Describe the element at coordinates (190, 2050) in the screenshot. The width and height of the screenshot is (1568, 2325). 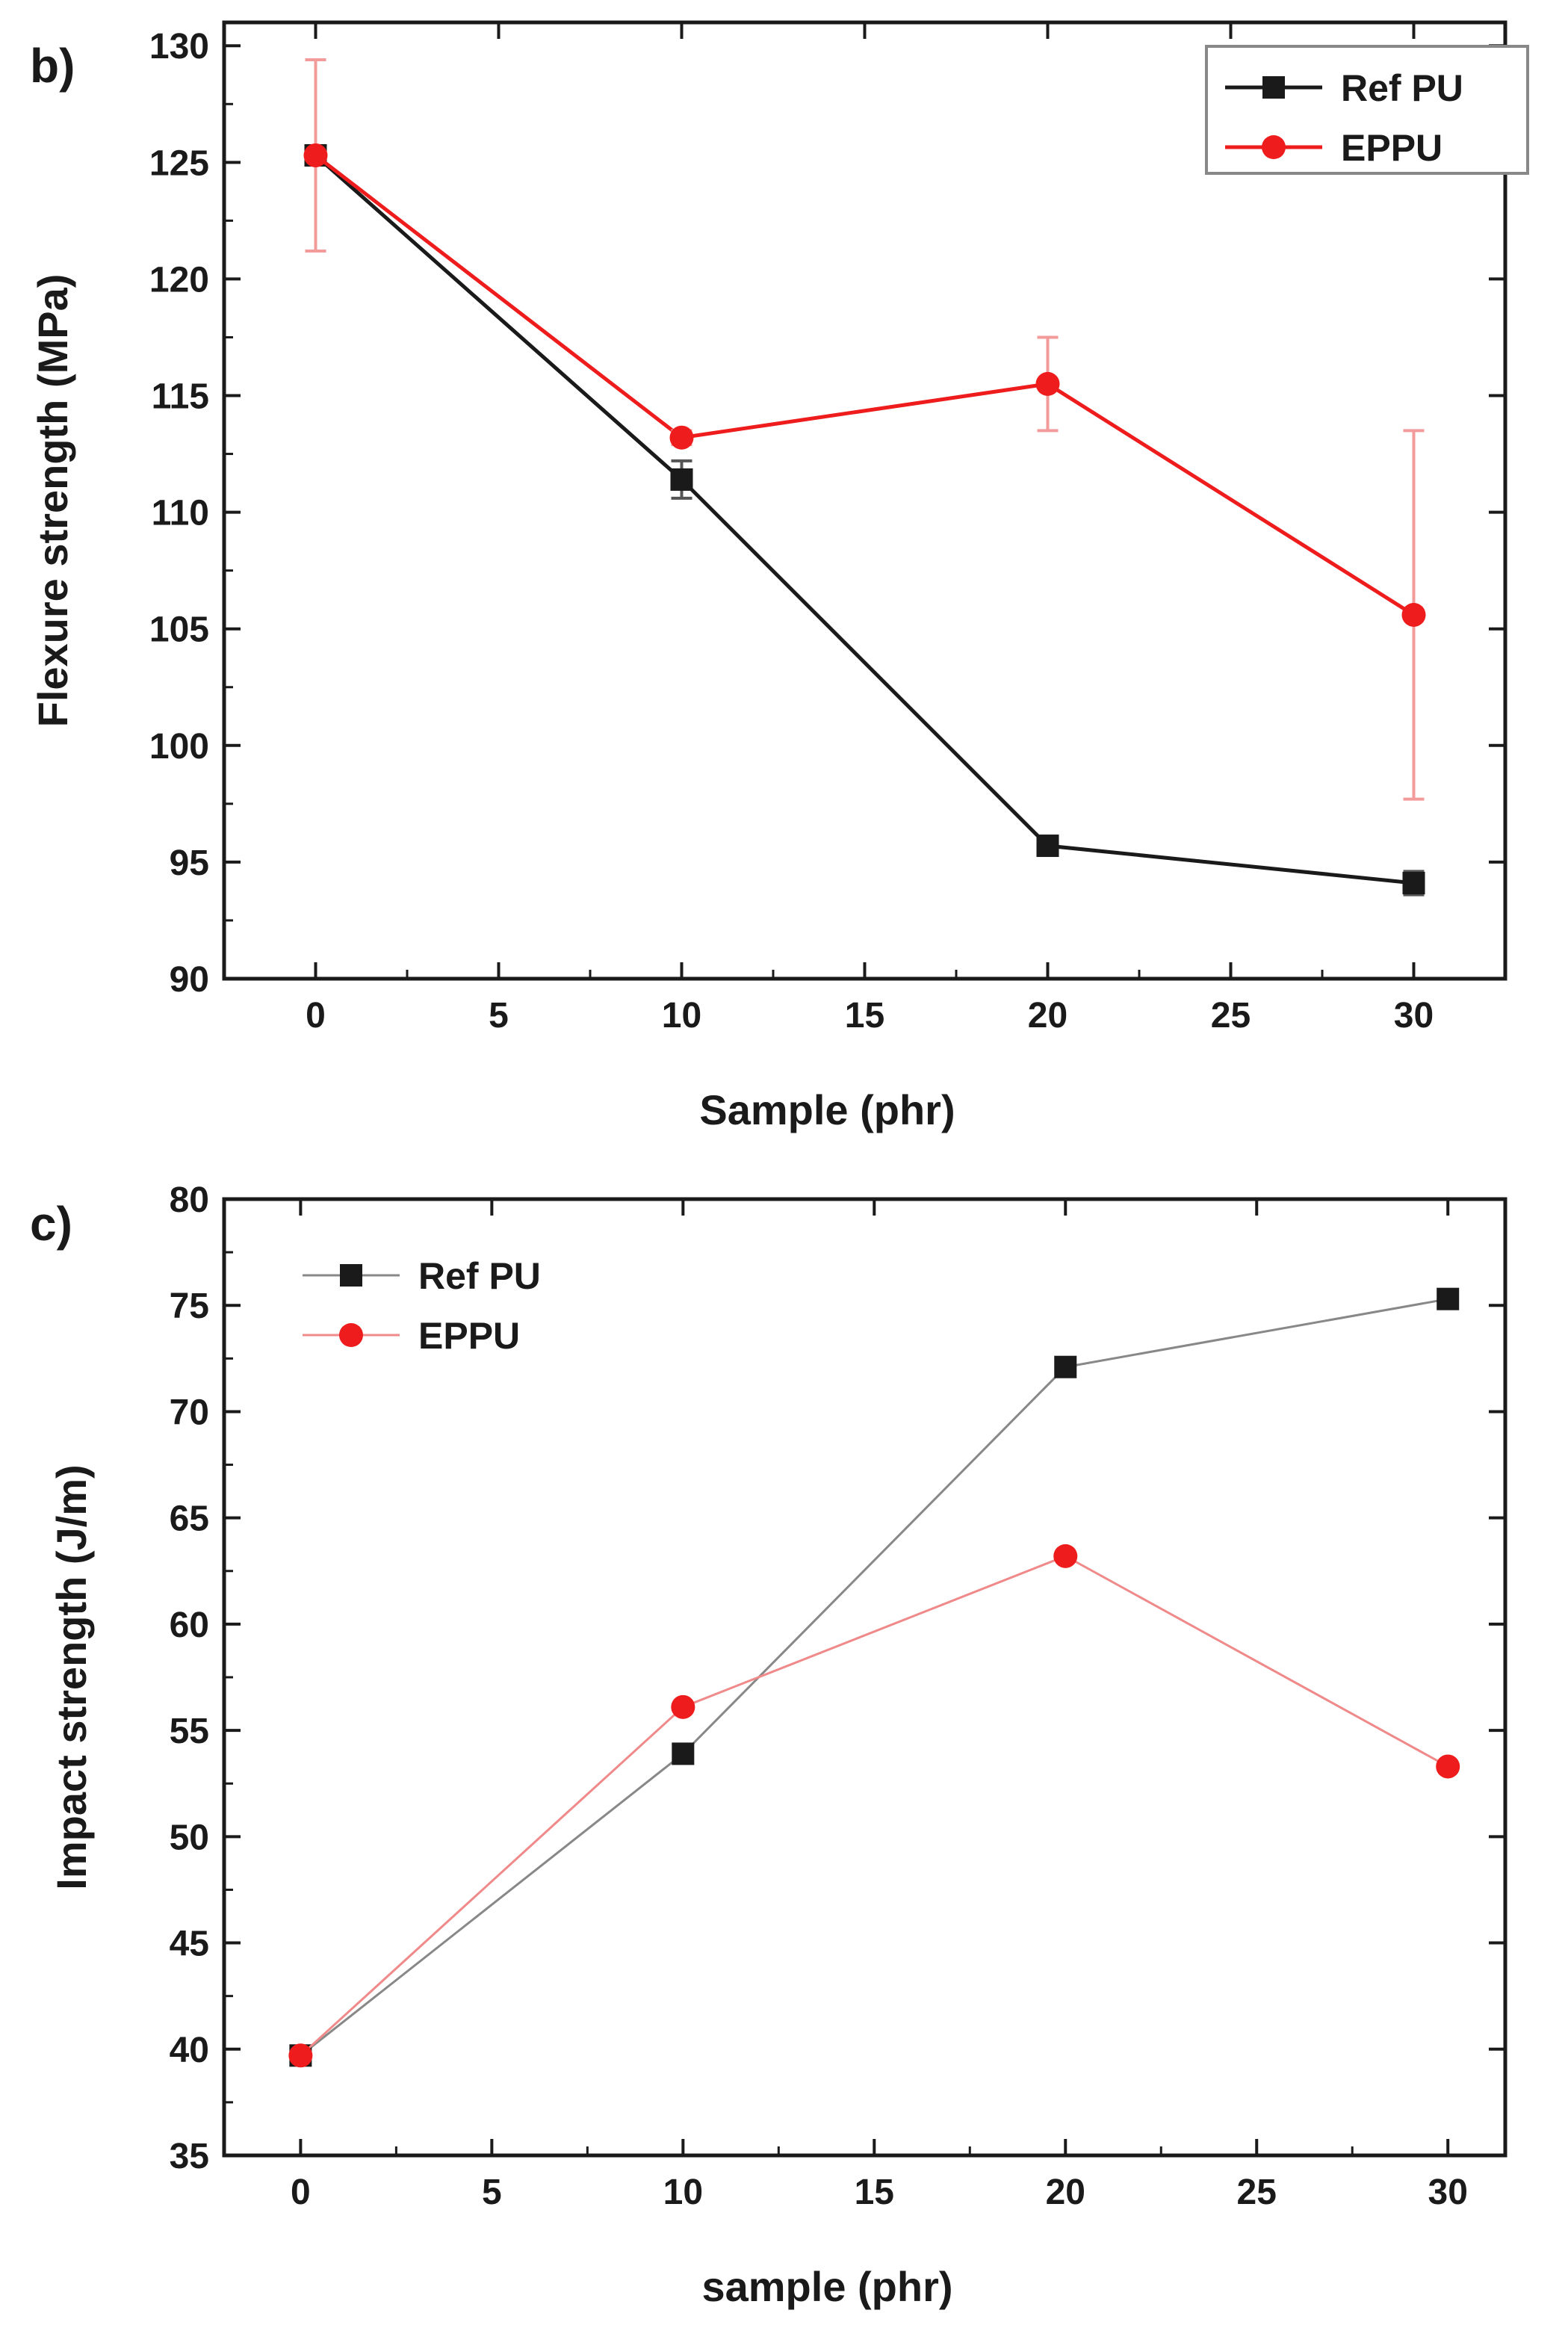
I see `y-tick-label: 40` at that location.